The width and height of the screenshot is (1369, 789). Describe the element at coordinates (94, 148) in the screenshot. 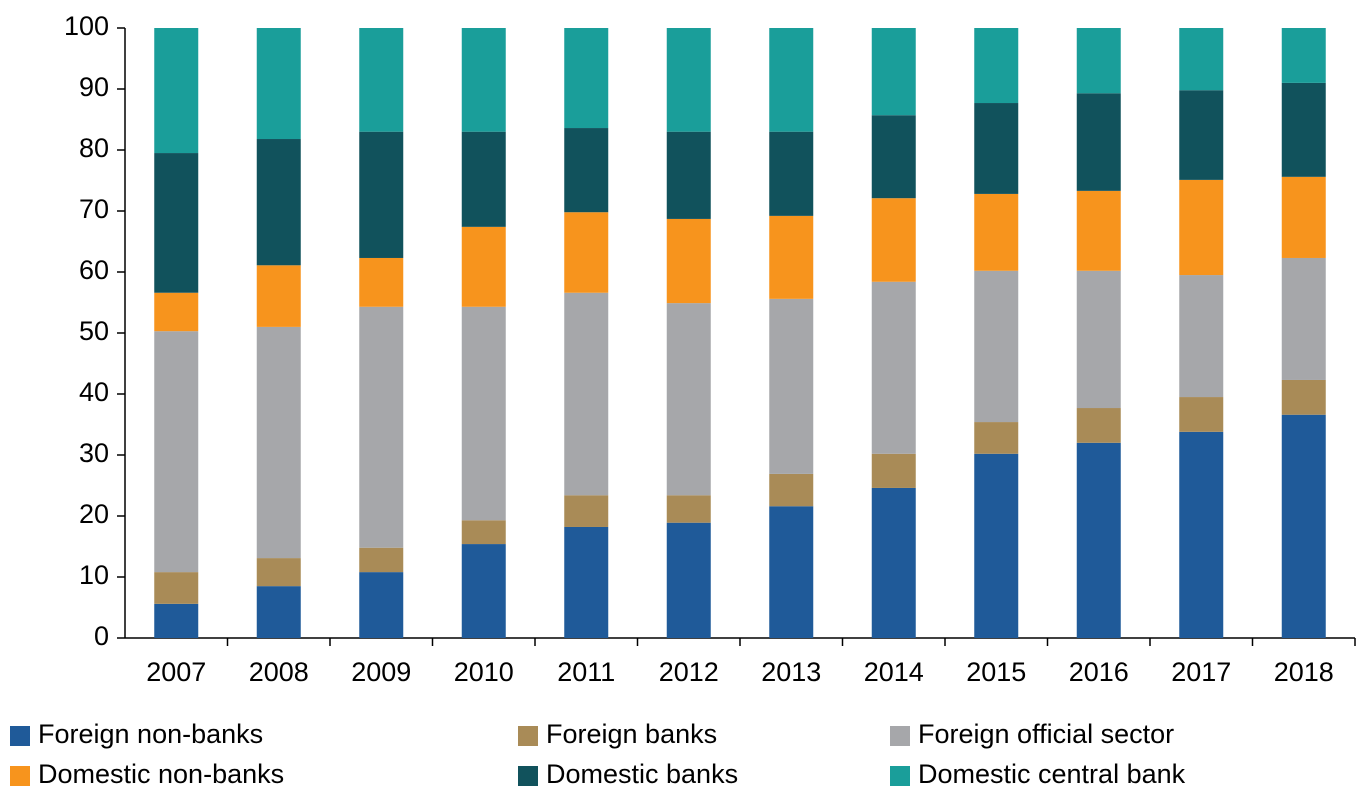

I see `y-tick-label: 80` at that location.